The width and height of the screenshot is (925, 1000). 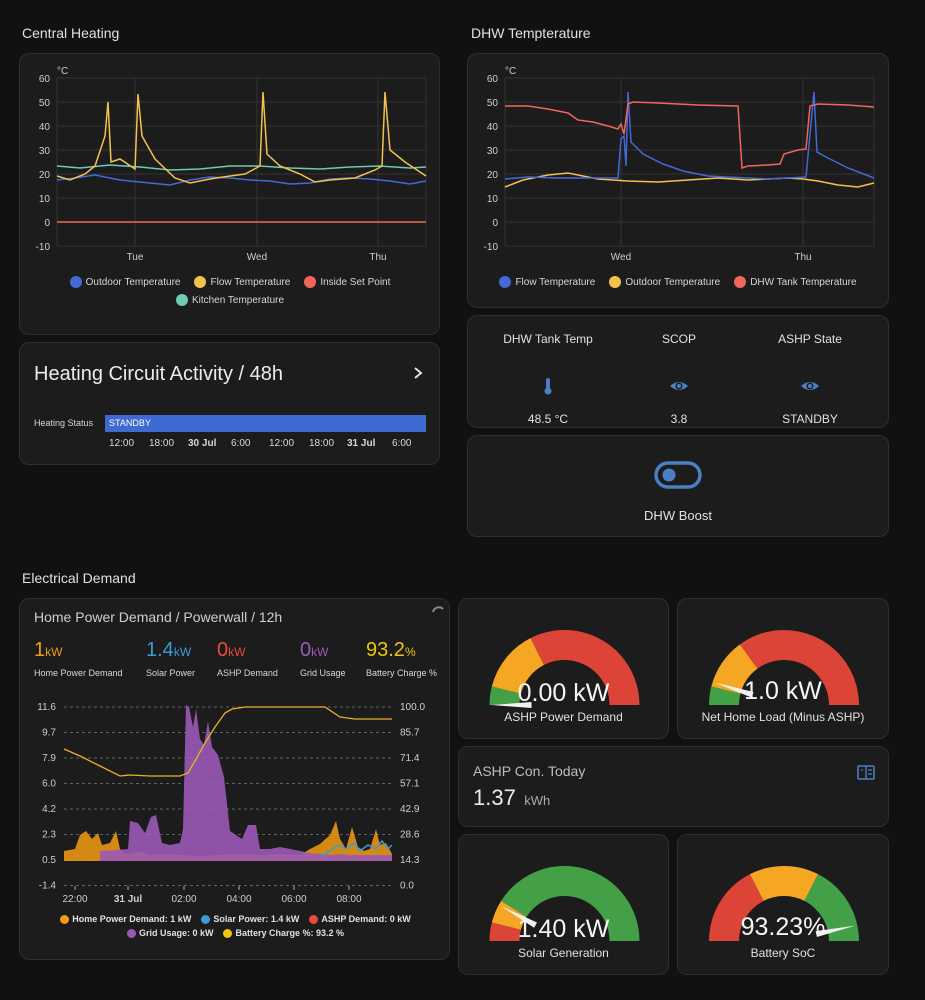 What do you see at coordinates (348, 899) in the screenshot?
I see `x-tick-label: 08:00` at bounding box center [348, 899].